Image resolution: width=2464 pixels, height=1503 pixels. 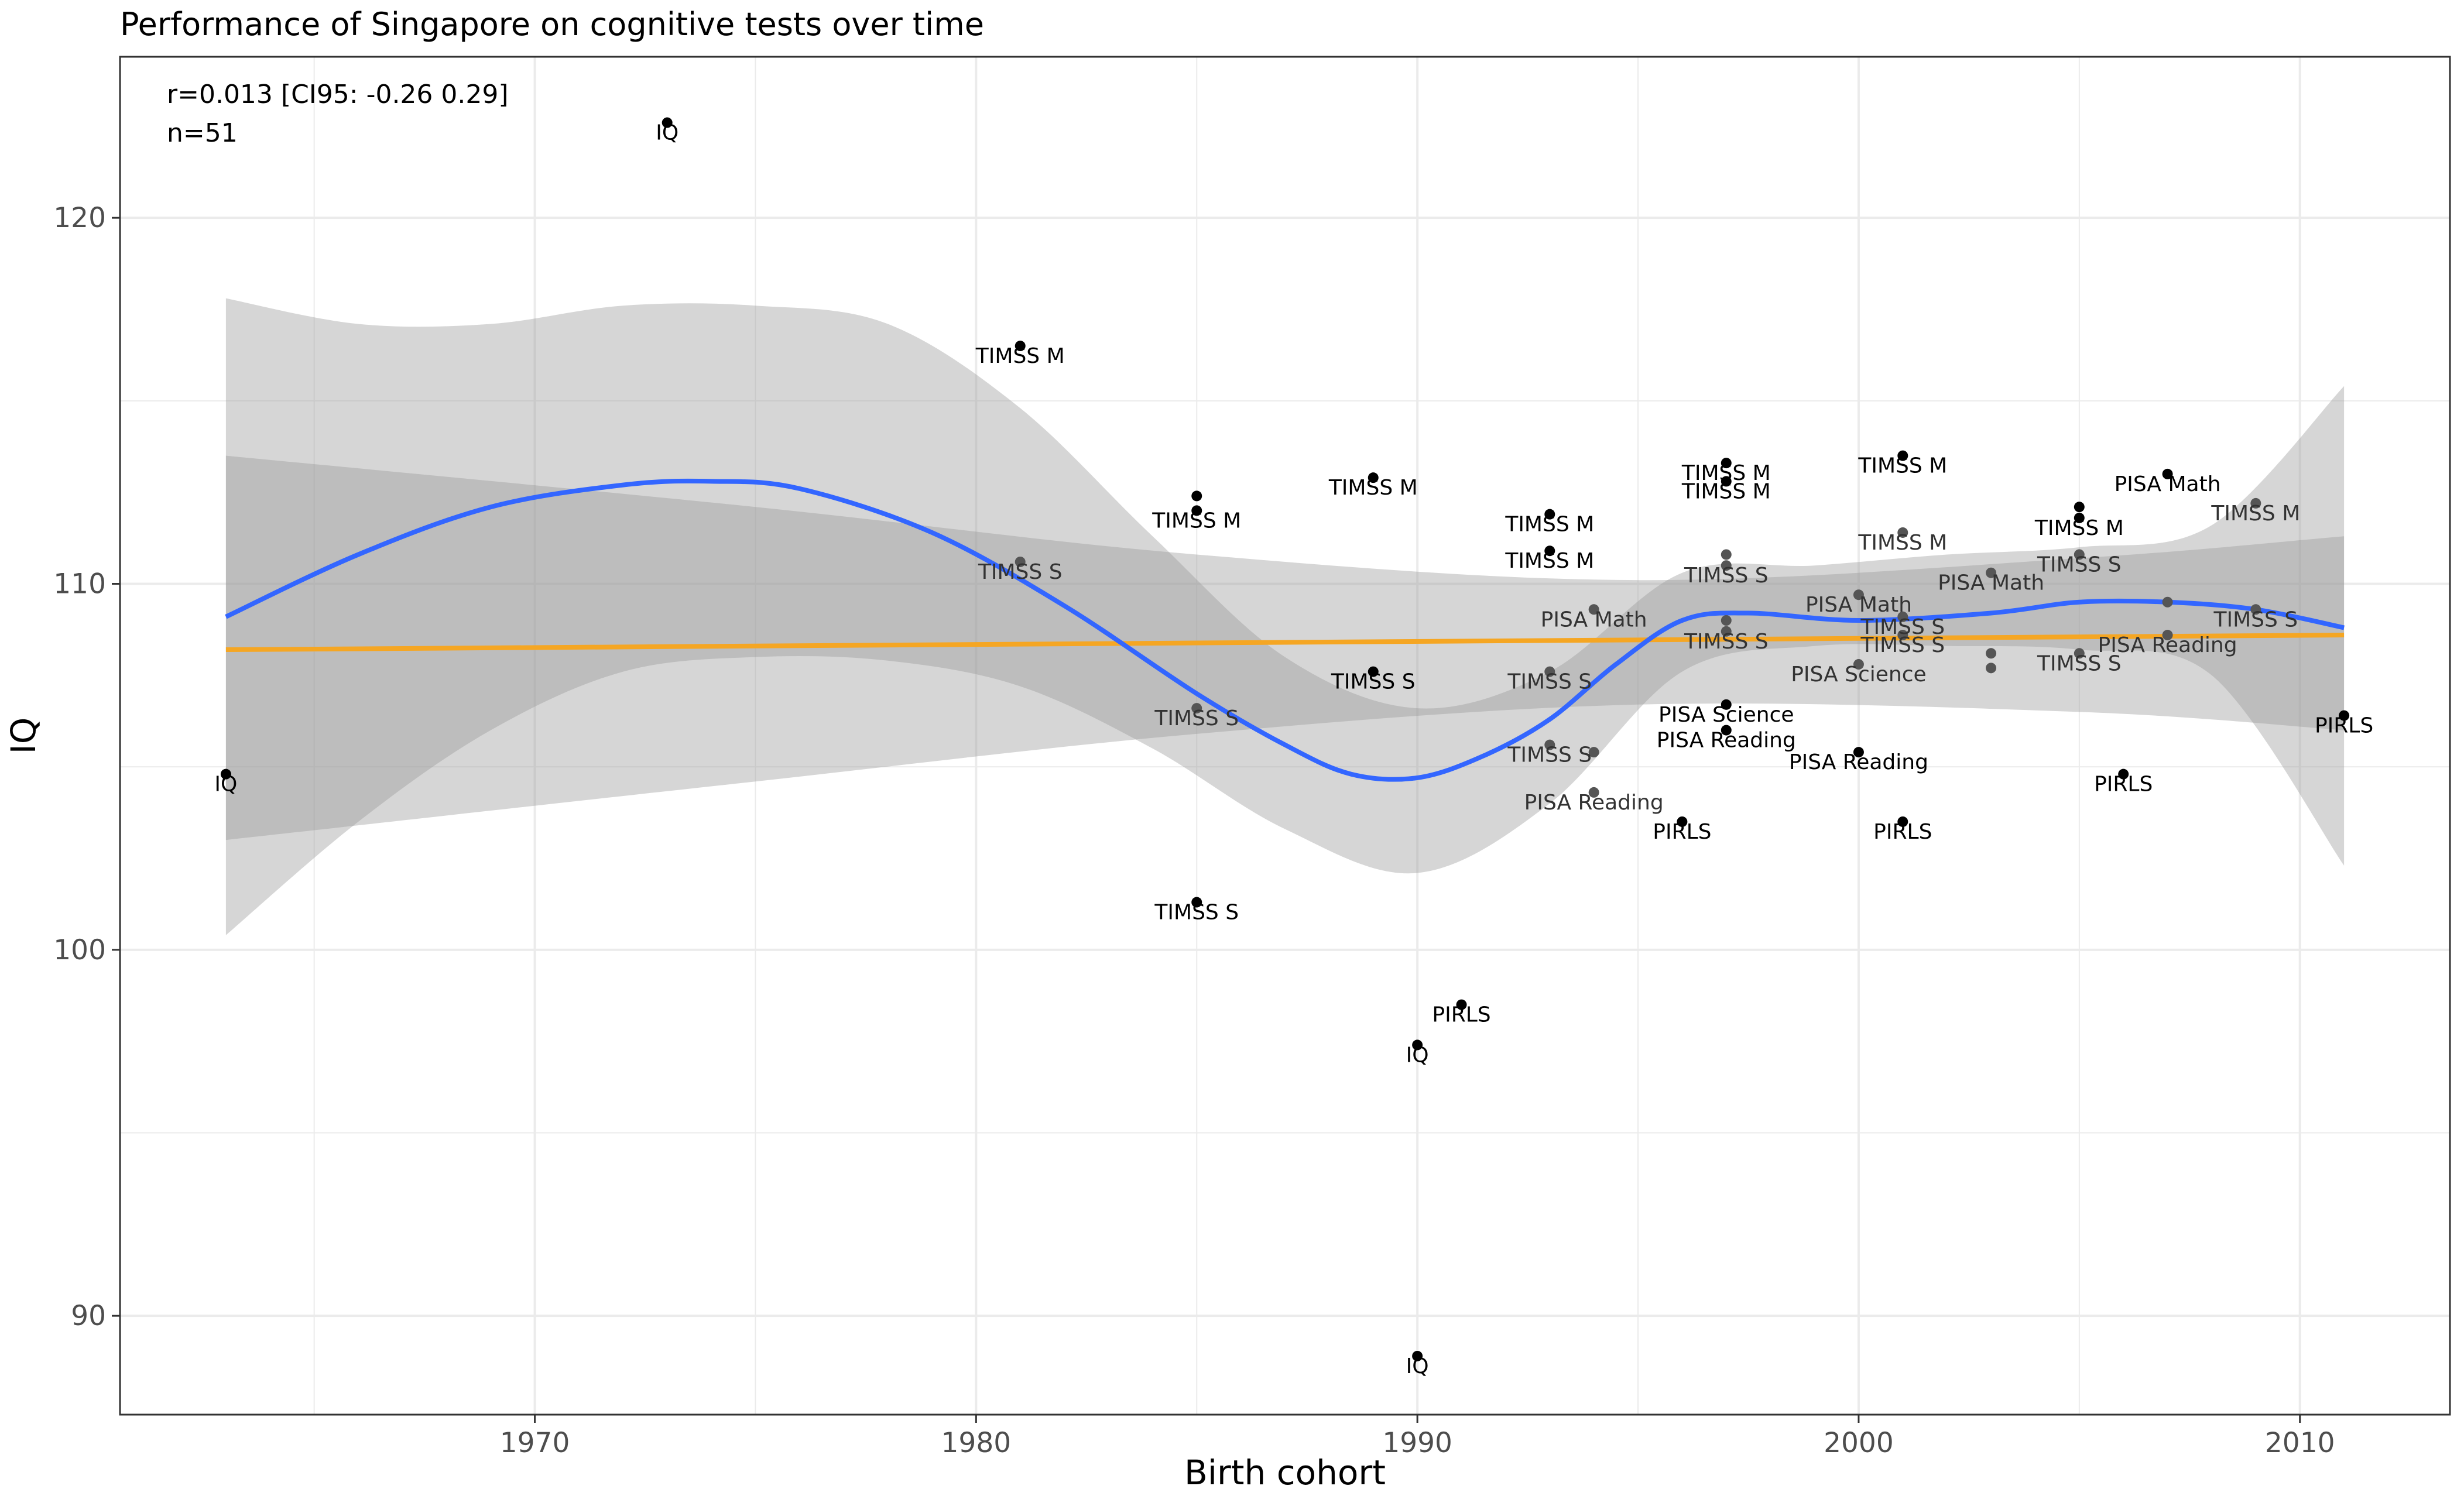 I want to click on y-axis-title: IQ, so click(x=23, y=736).